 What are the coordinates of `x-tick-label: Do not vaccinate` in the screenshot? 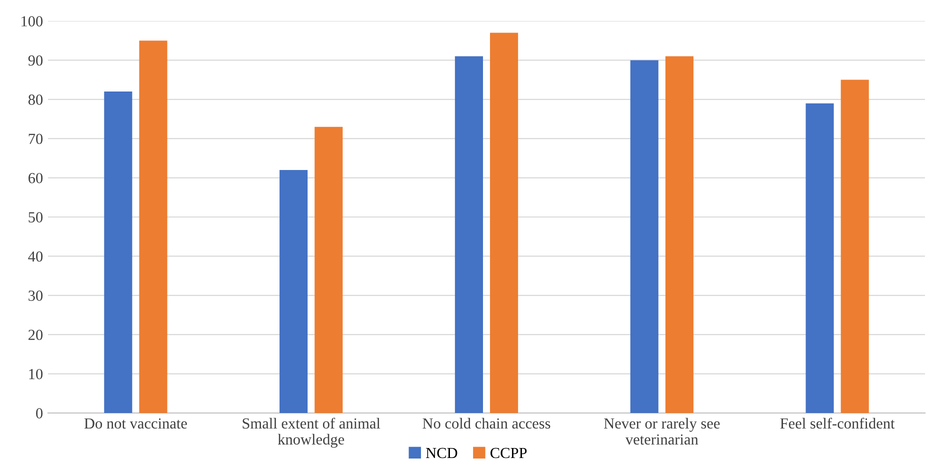 It's located at (135, 423).